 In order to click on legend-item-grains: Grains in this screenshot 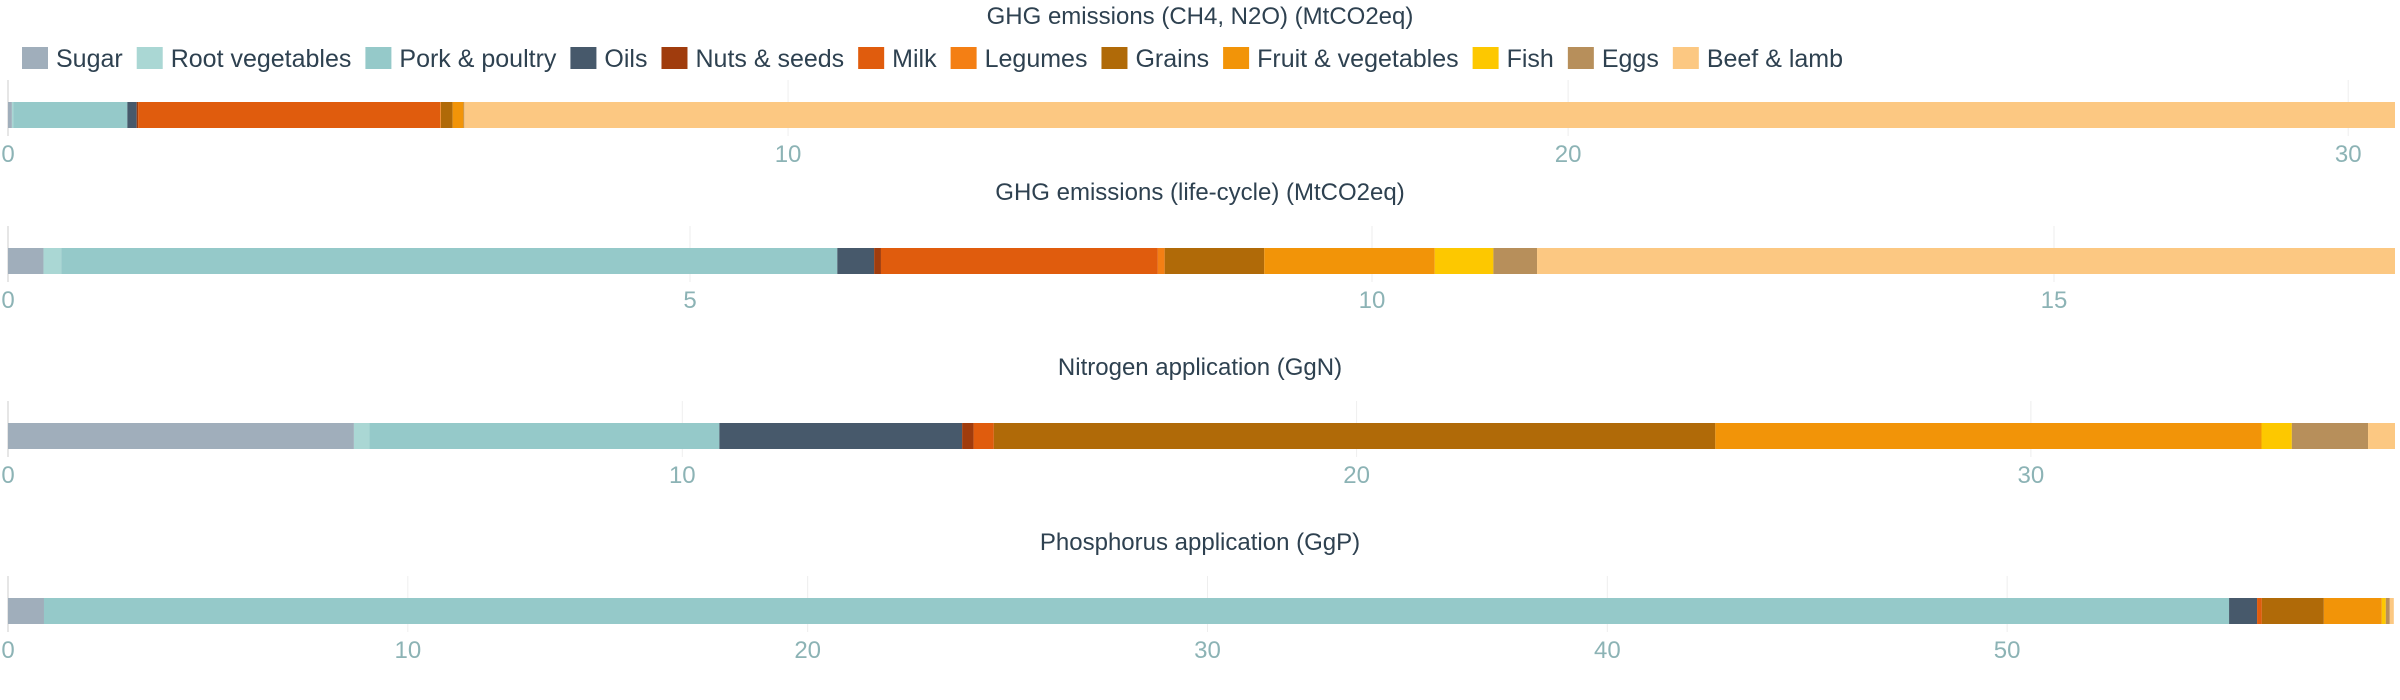, I will do `click(1155, 59)`.